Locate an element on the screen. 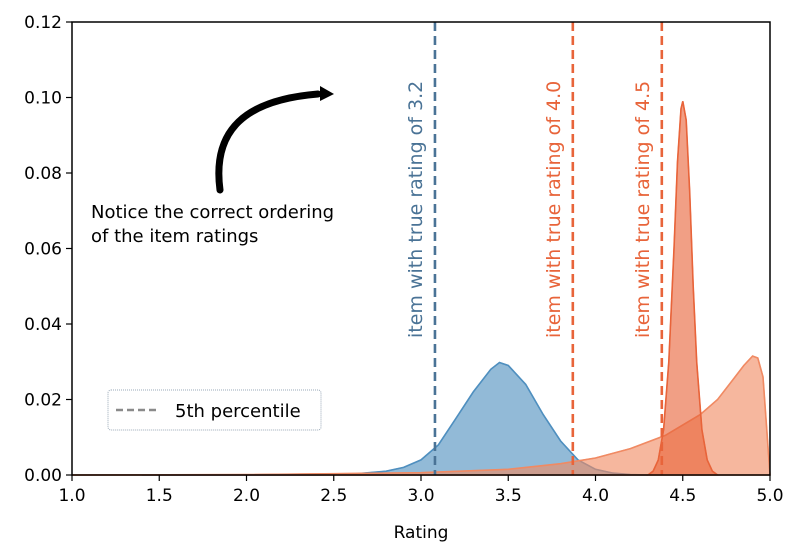  x-tick-label: 4.5 is located at coordinates (682, 496).